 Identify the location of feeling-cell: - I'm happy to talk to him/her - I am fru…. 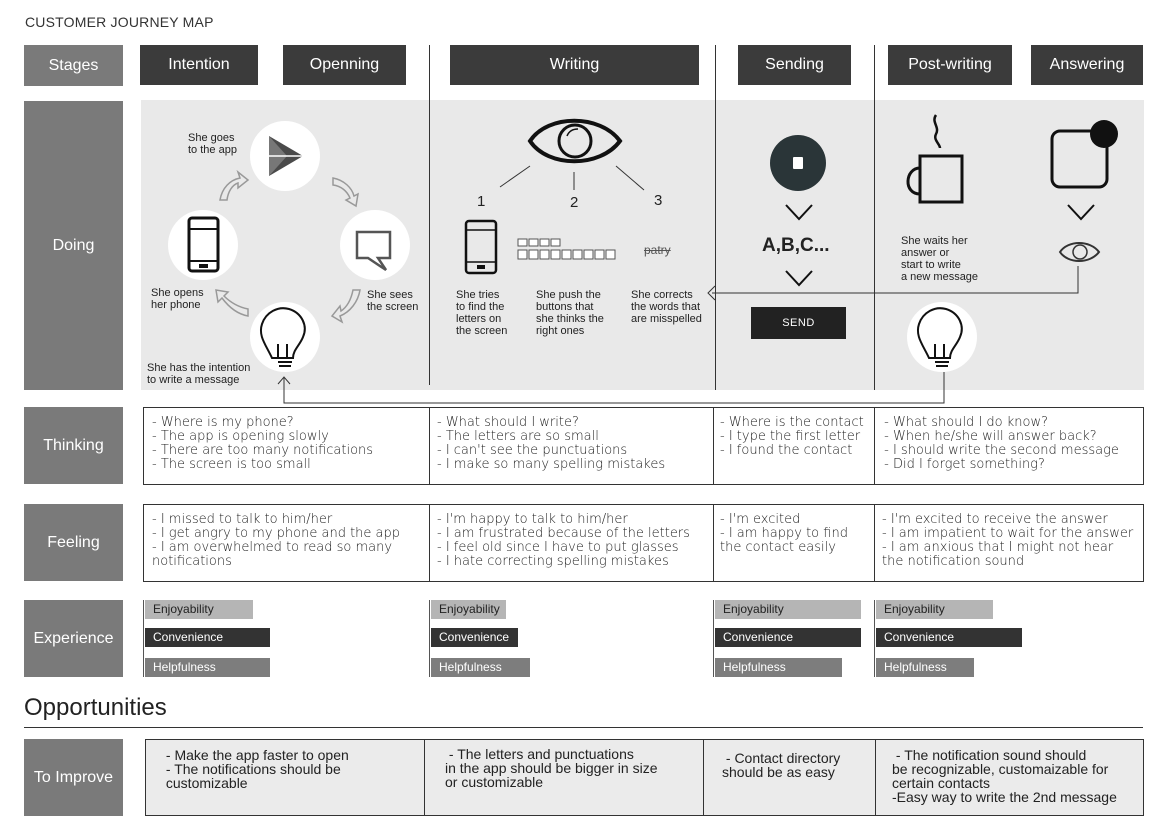
(563, 540).